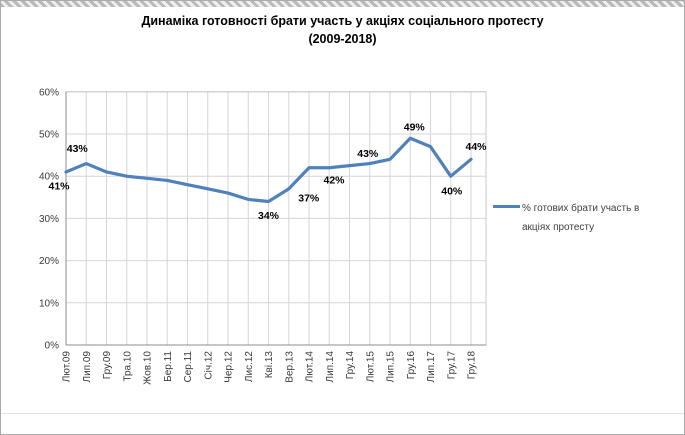 This screenshot has width=685, height=435. I want to click on y-axis-tick-label: 20%, so click(49, 261).